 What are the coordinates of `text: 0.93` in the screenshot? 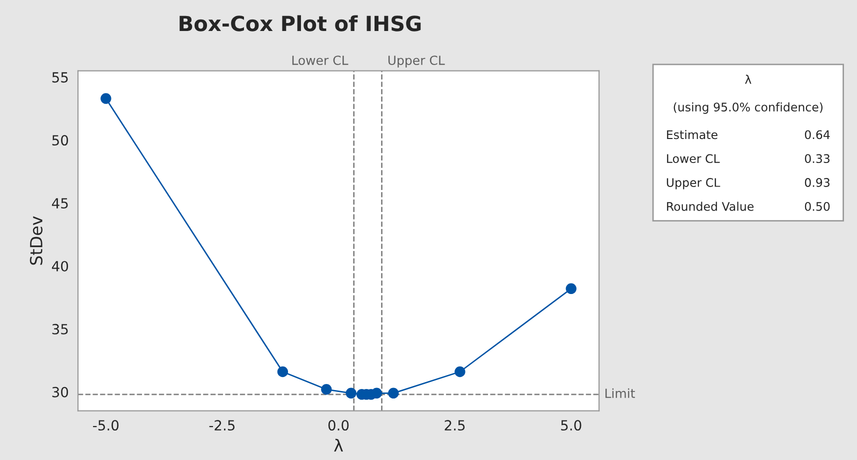 It's located at (817, 182).